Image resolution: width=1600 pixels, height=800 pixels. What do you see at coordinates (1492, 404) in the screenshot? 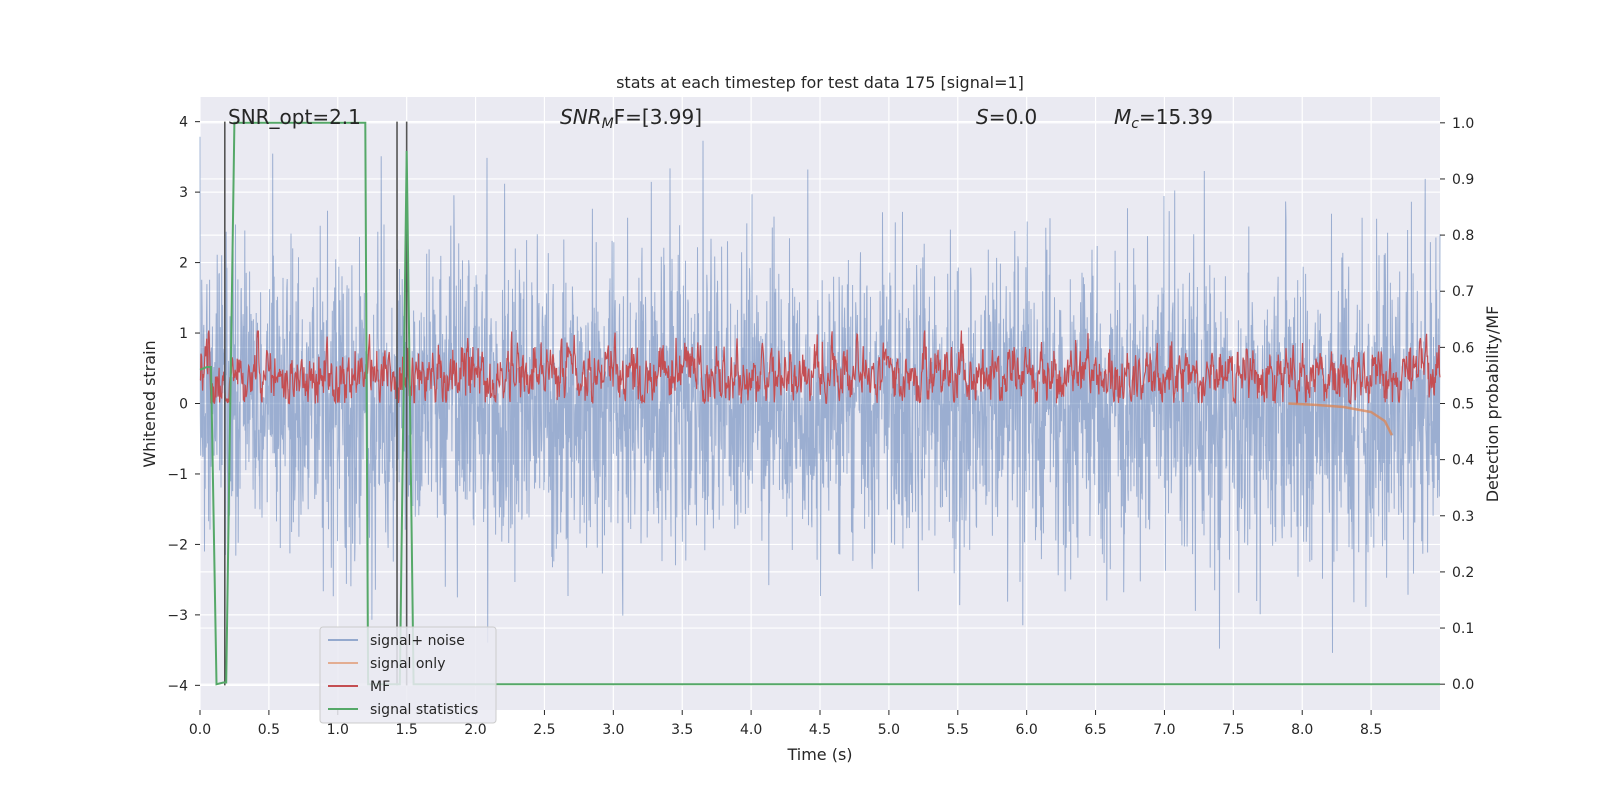
I see `y-right-axis-label: Detection probability/MF` at bounding box center [1492, 404].